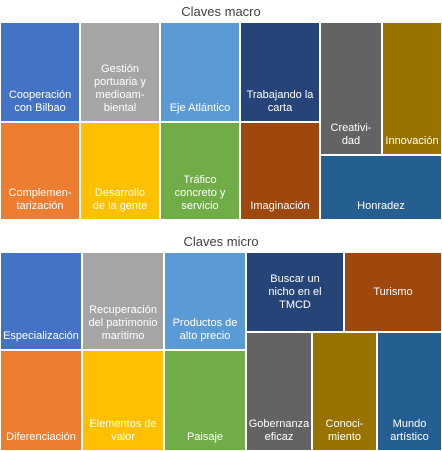 This screenshot has width=442, height=451. I want to click on macro-tile-trabajando: Trabajando la carta, so click(280, 72).